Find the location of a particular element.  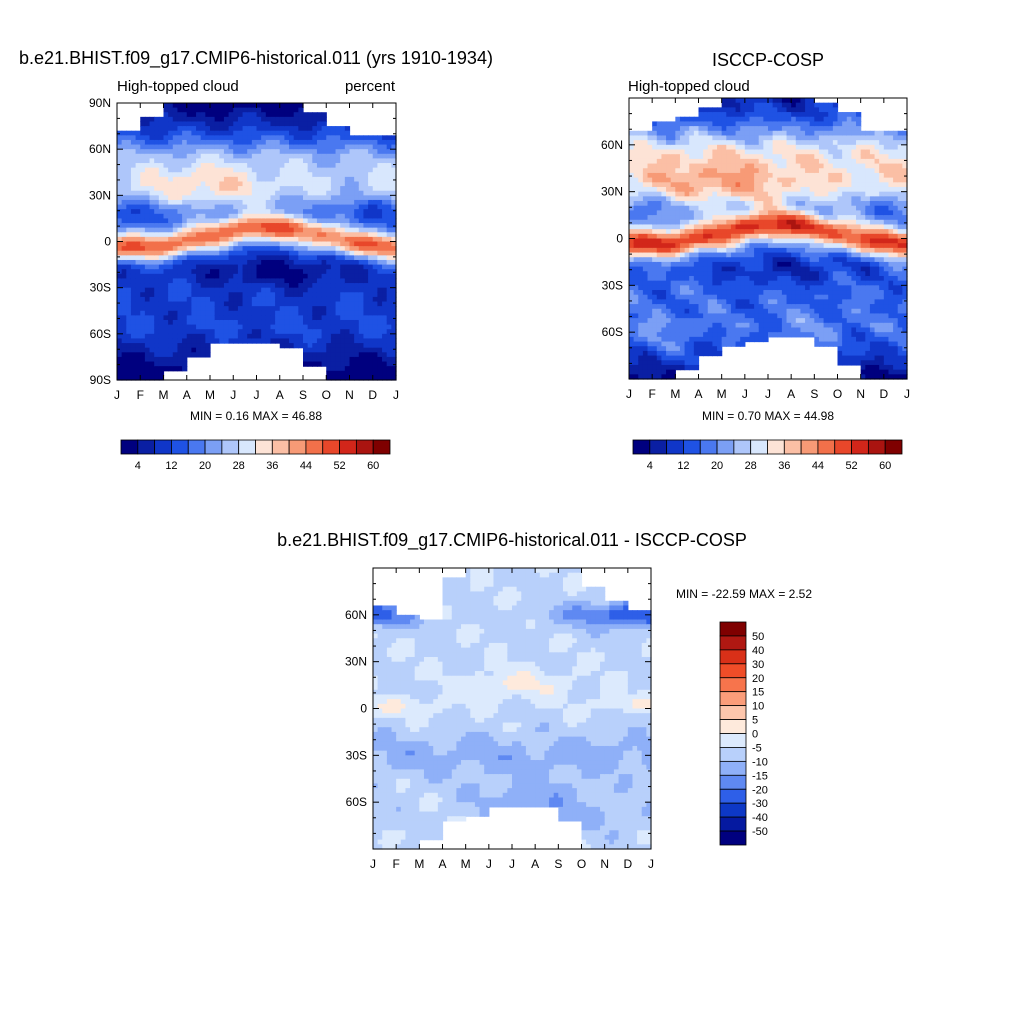

panel-model-minmax: MIN = 0.16 MAX = 46.88 is located at coordinates (256, 416).